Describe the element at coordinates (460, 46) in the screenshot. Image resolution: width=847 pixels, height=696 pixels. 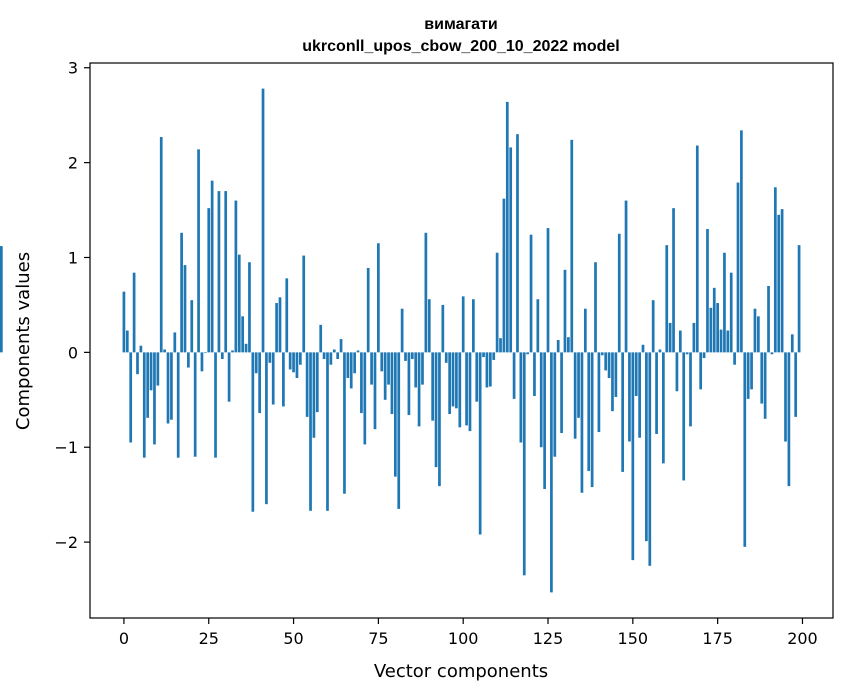
I see `chart-subtitle: ukrconll_upos_cbow_200_10_2022 model` at that location.